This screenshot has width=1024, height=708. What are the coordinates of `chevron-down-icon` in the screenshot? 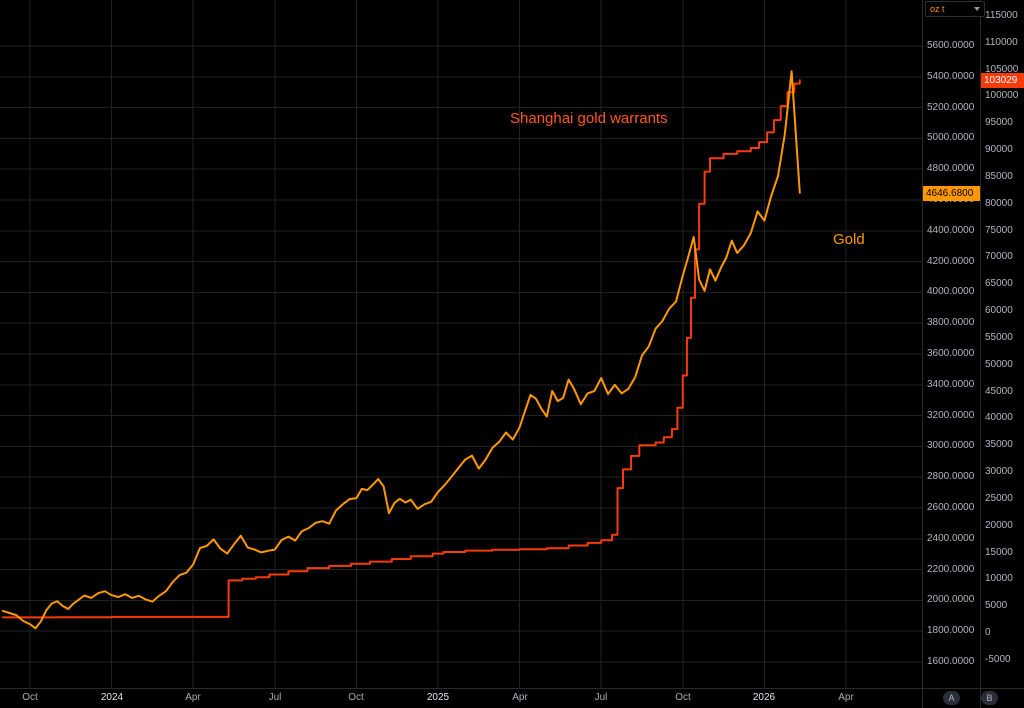 It's located at (977, 9).